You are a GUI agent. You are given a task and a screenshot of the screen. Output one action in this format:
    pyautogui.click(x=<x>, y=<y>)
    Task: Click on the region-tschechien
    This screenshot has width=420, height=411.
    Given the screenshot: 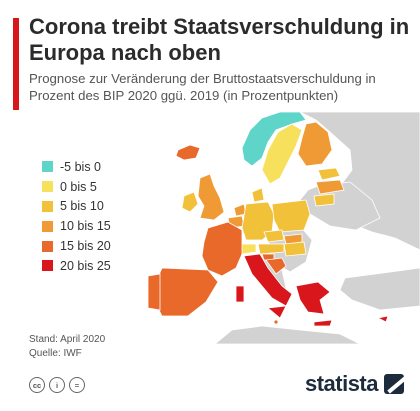 What is the action you would take?
    pyautogui.click(x=274, y=236)
    